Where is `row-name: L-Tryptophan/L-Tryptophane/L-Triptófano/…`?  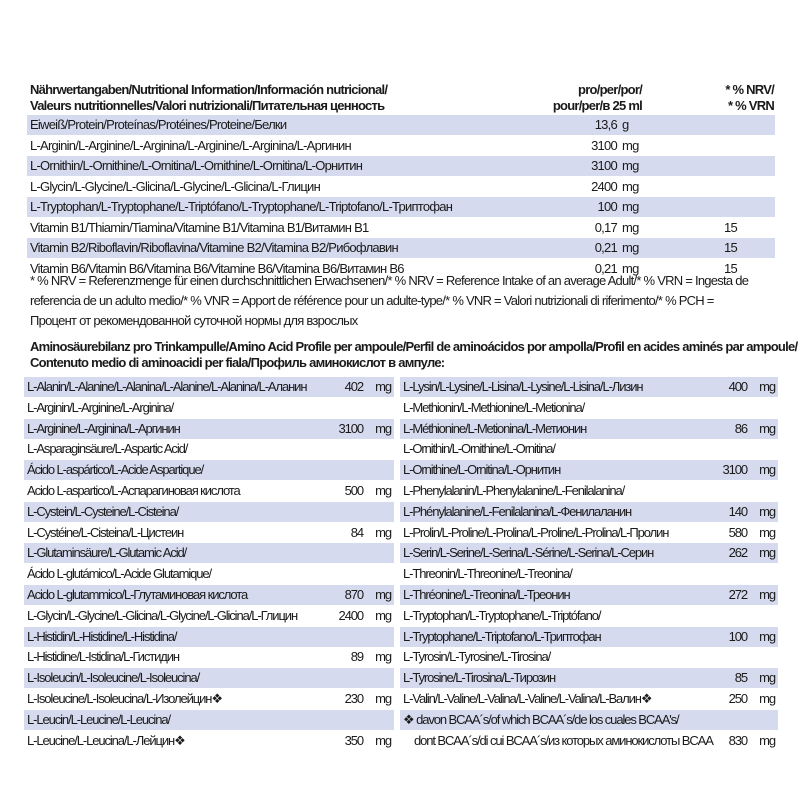
row-name: L-Tryptophan/L-Tryptophane/L-Triptófano/… is located at coordinates (241, 206).